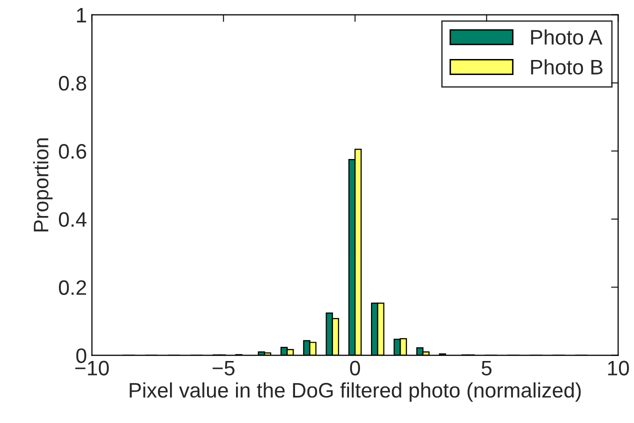 Image resolution: width=634 pixels, height=423 pixels. Describe the element at coordinates (72, 287) in the screenshot. I see `y-tick-label: 0.2` at that location.